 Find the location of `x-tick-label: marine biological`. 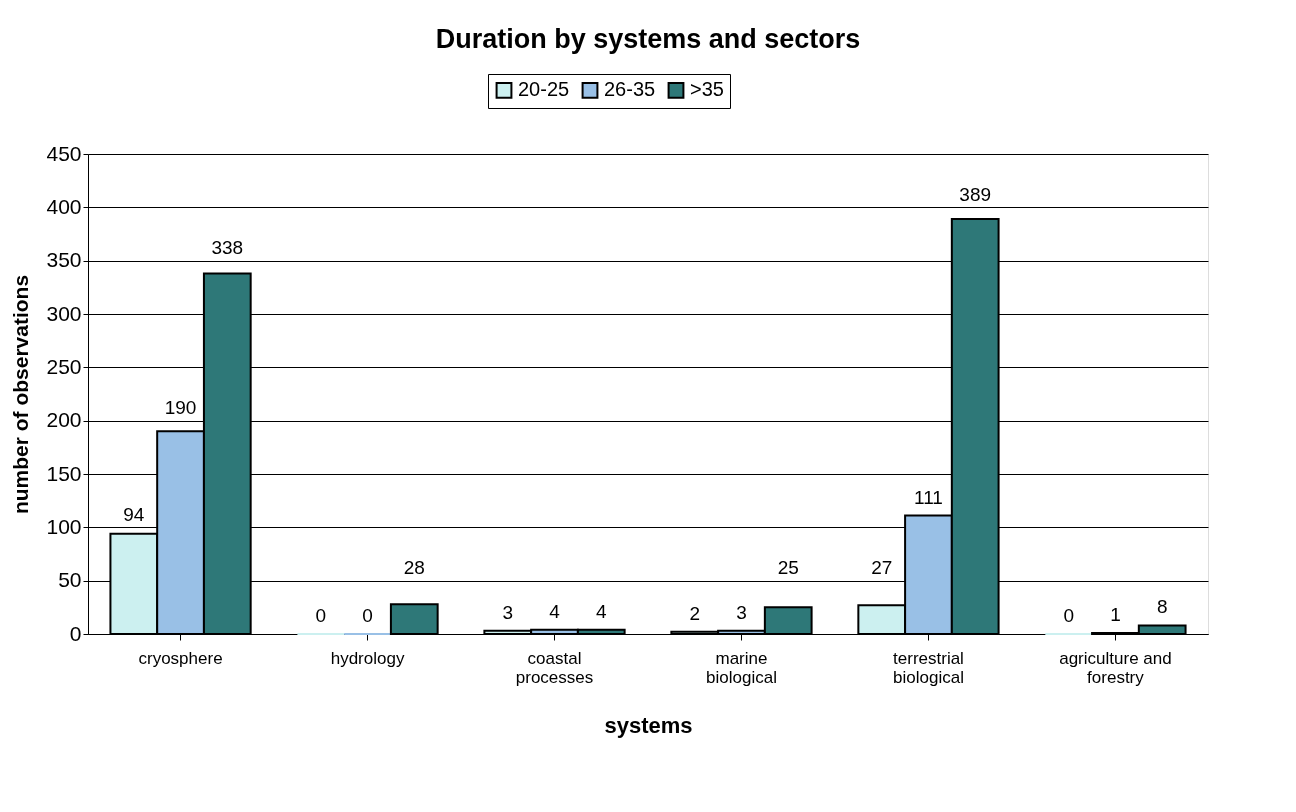

x-tick-label: marine biological is located at coordinates (741, 667).